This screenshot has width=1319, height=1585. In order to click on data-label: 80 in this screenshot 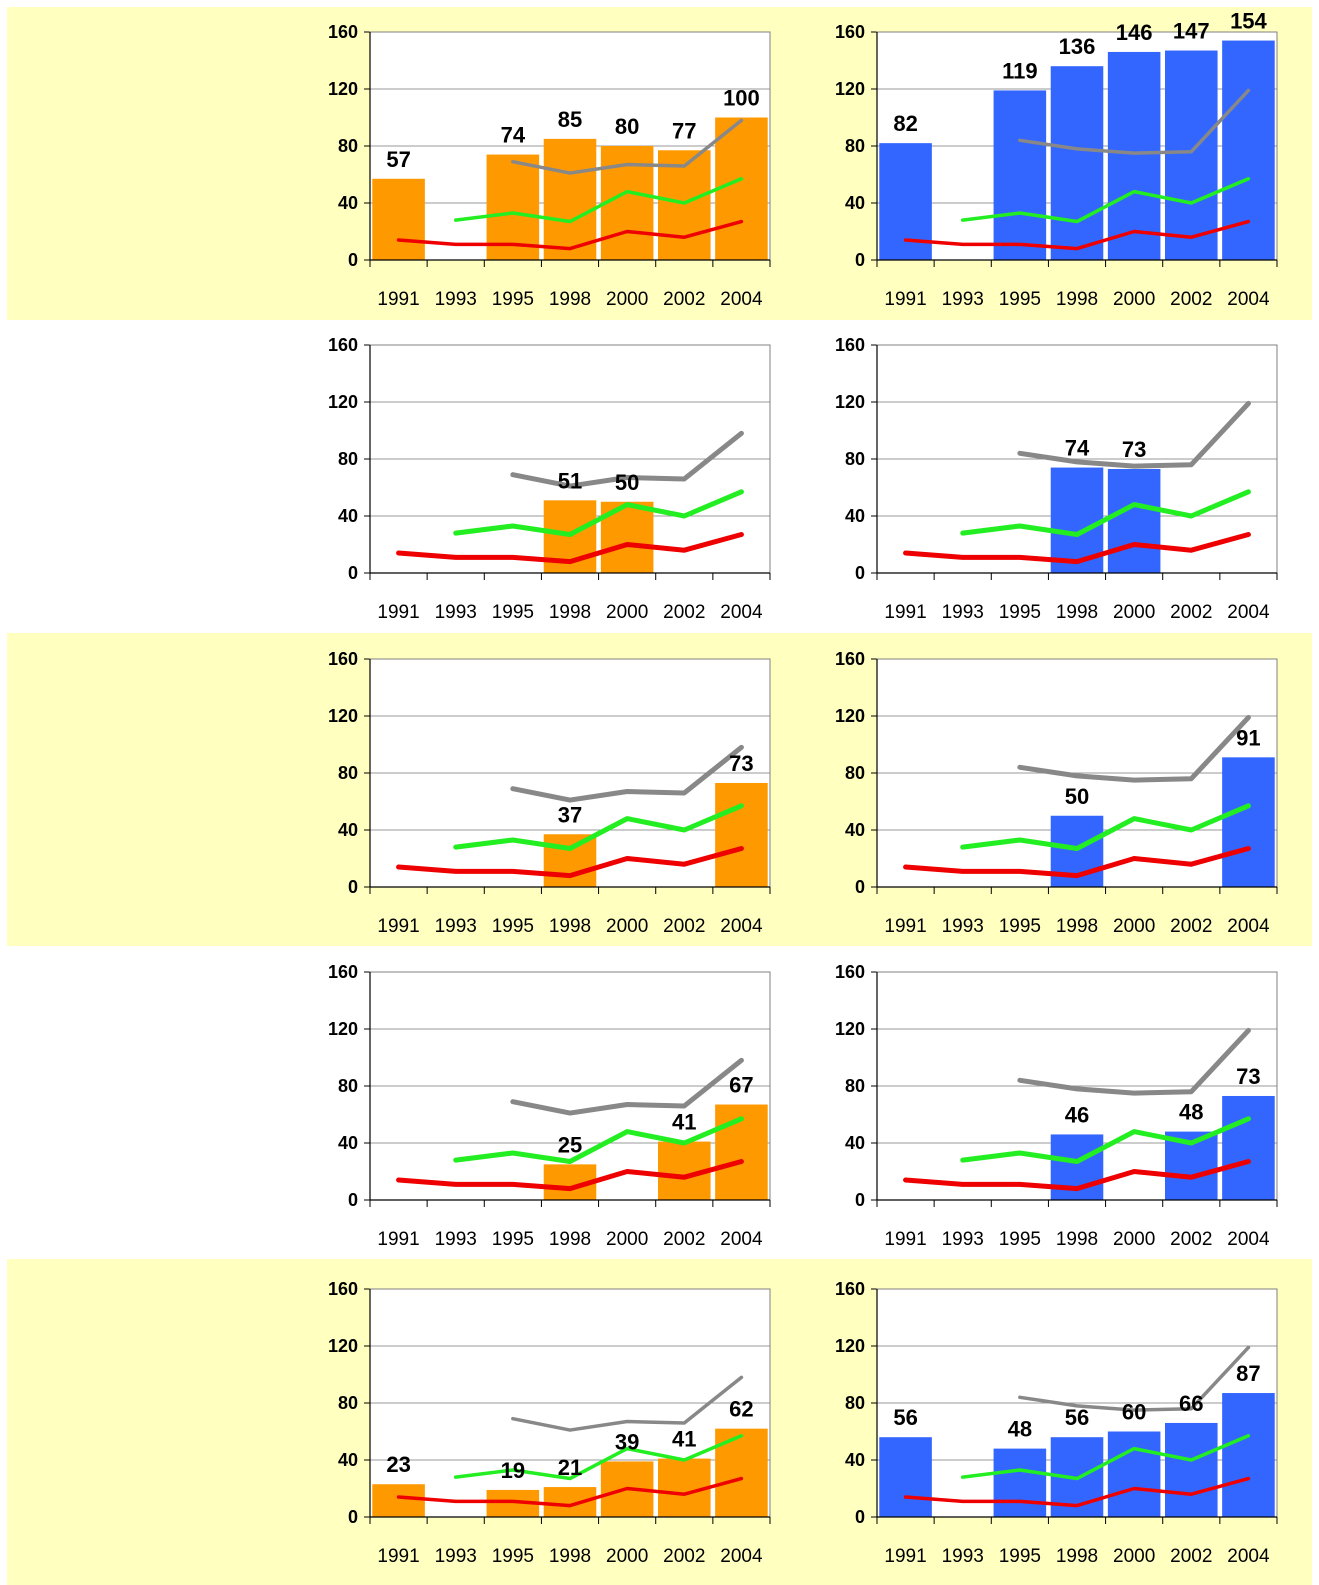, I will do `click(627, 126)`.